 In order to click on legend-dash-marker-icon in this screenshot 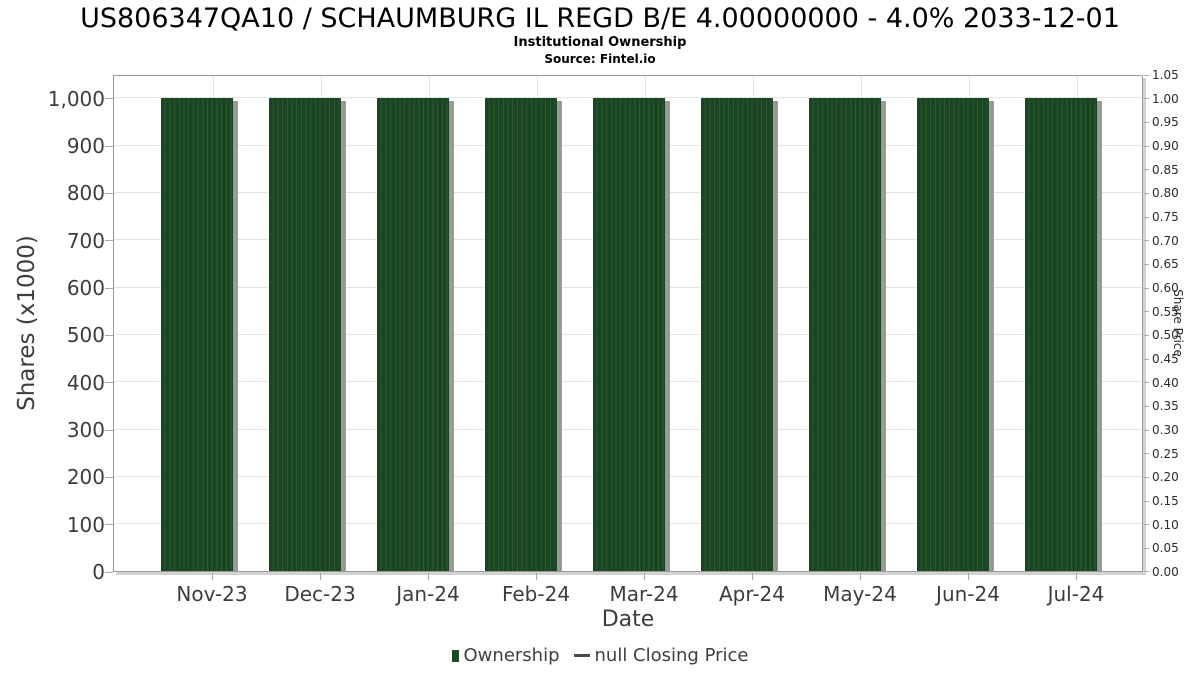, I will do `click(581, 655)`.